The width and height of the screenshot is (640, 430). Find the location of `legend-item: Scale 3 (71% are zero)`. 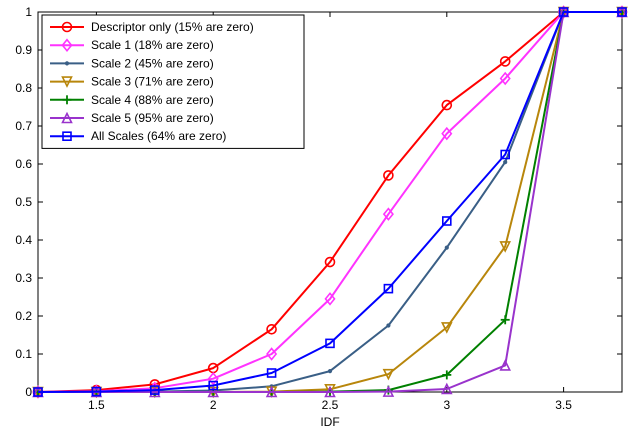

legend-item: Scale 3 (71% are zero) is located at coordinates (132, 82).